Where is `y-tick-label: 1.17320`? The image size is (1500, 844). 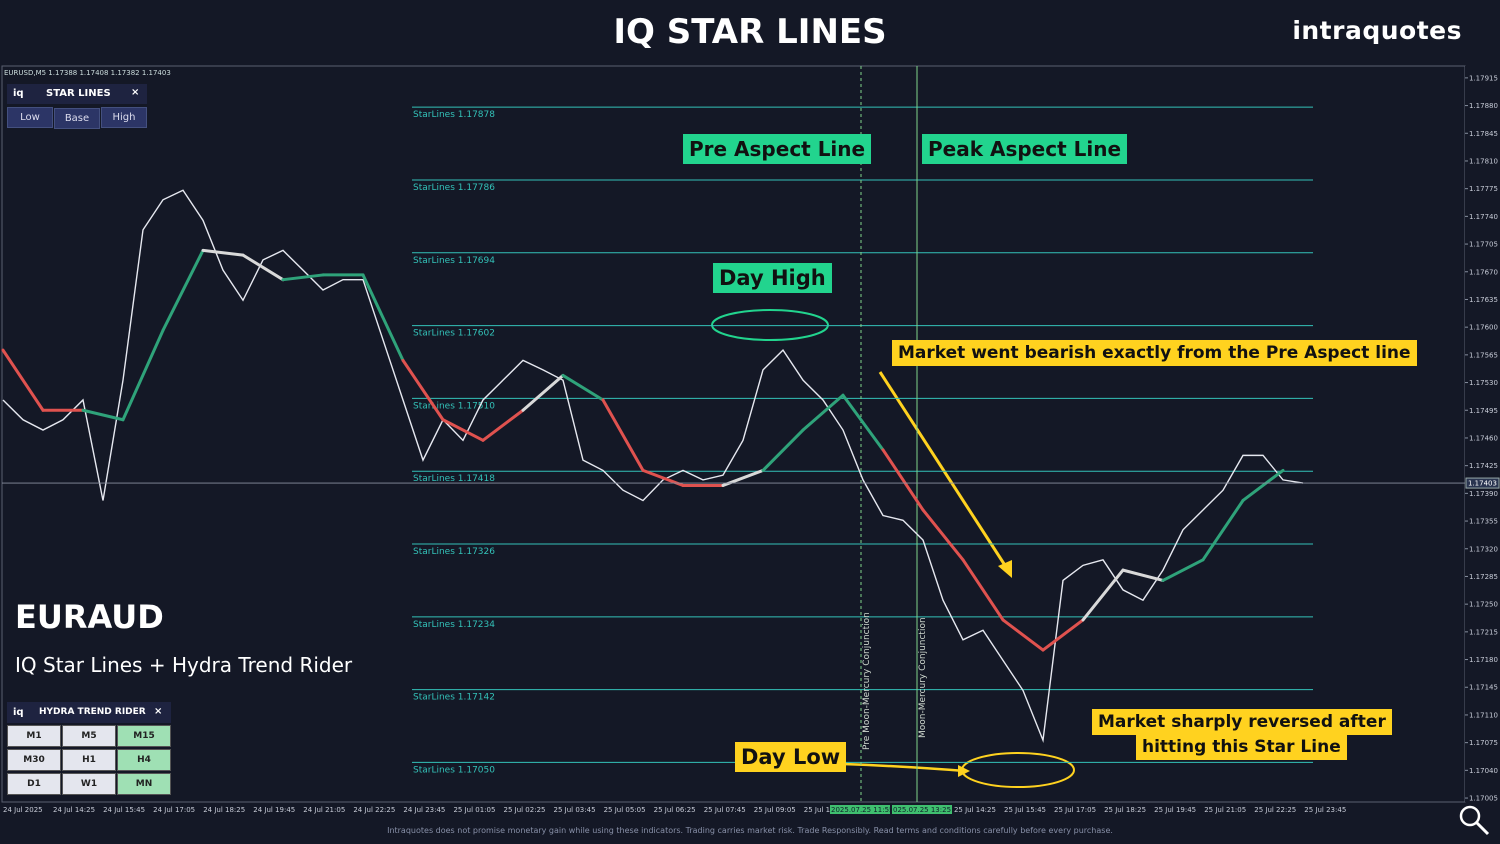
y-tick-label: 1.17320 is located at coordinates (1483, 549).